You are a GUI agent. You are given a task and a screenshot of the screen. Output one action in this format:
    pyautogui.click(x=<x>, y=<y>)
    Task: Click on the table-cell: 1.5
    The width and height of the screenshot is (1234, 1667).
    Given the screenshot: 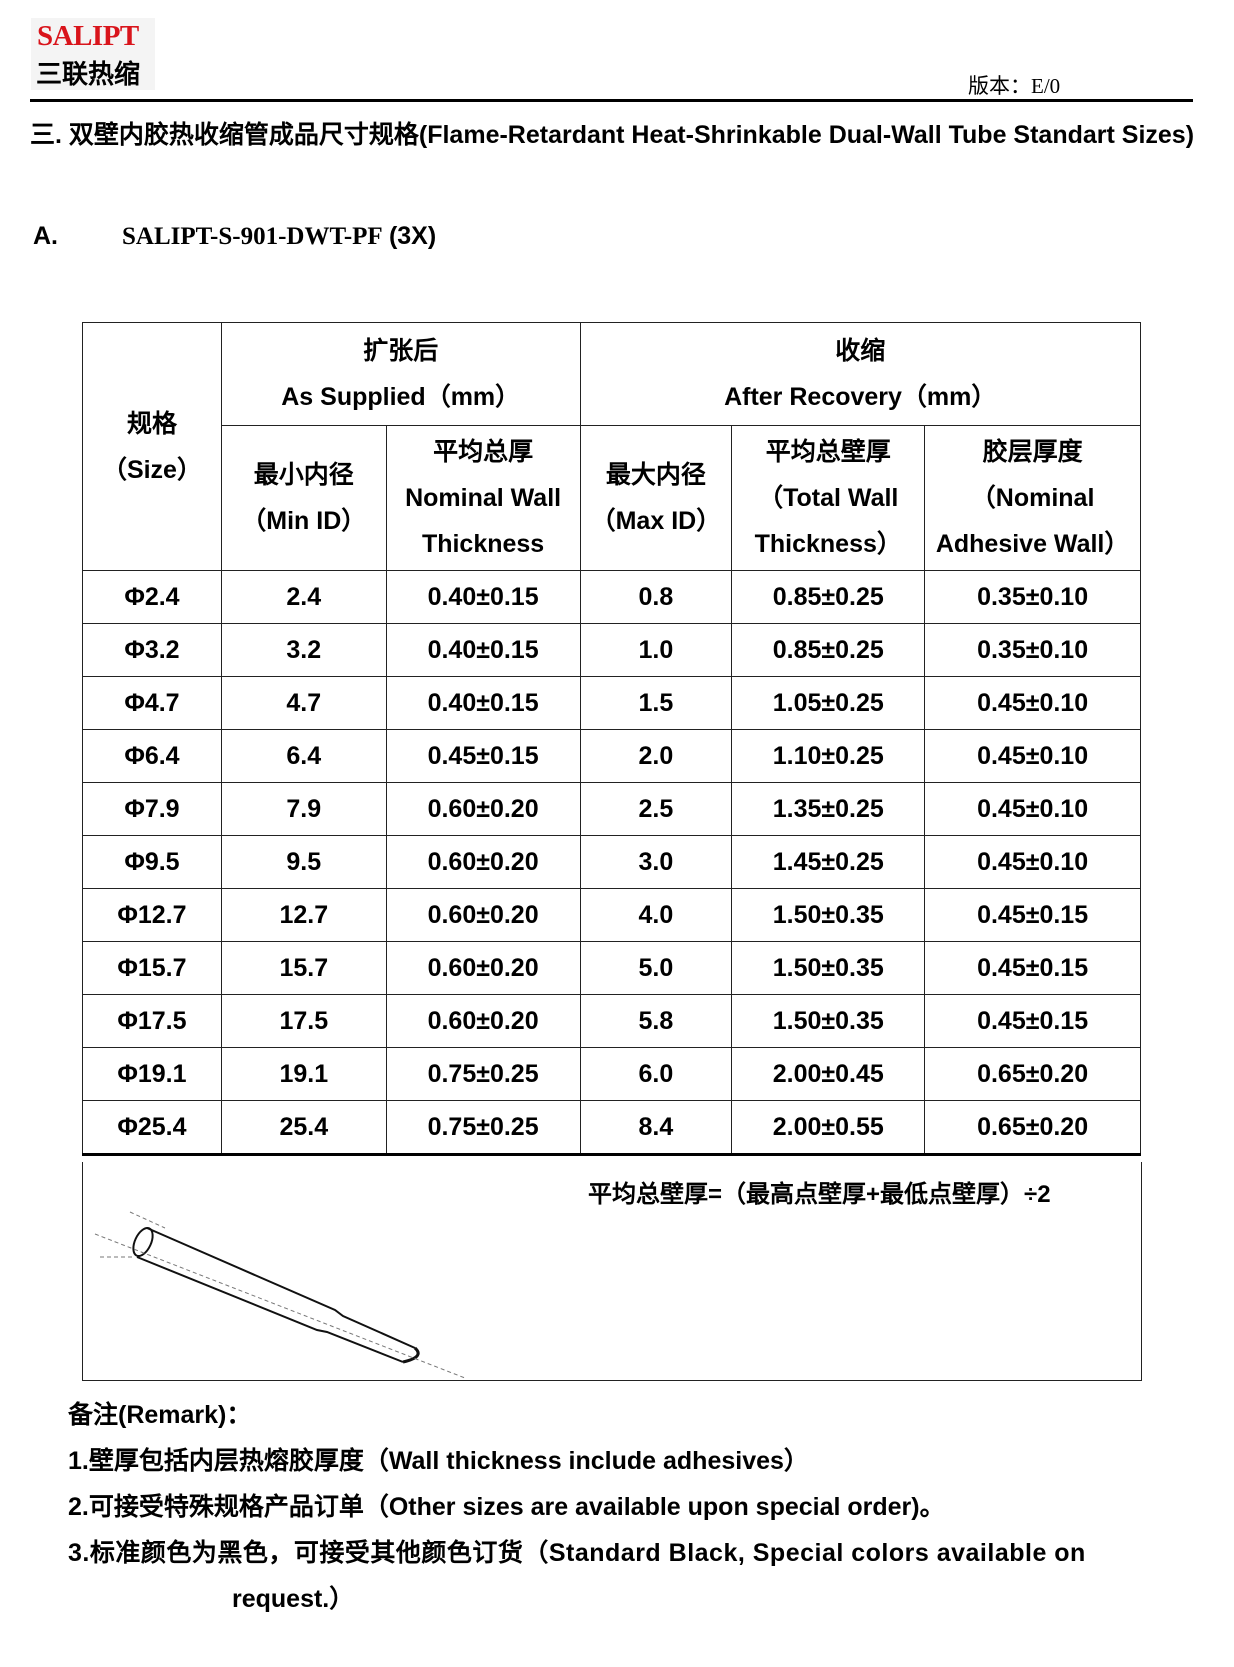 What is the action you would take?
    pyautogui.click(x=656, y=703)
    